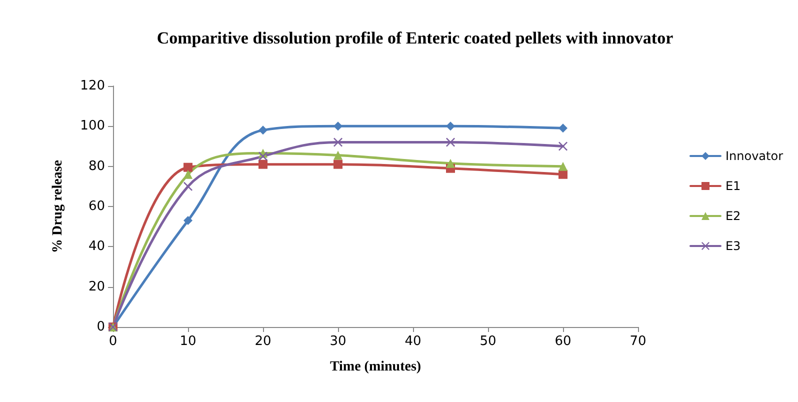 The image size is (798, 402). What do you see at coordinates (92, 86) in the screenshot?
I see `y-tick-label: 120` at bounding box center [92, 86].